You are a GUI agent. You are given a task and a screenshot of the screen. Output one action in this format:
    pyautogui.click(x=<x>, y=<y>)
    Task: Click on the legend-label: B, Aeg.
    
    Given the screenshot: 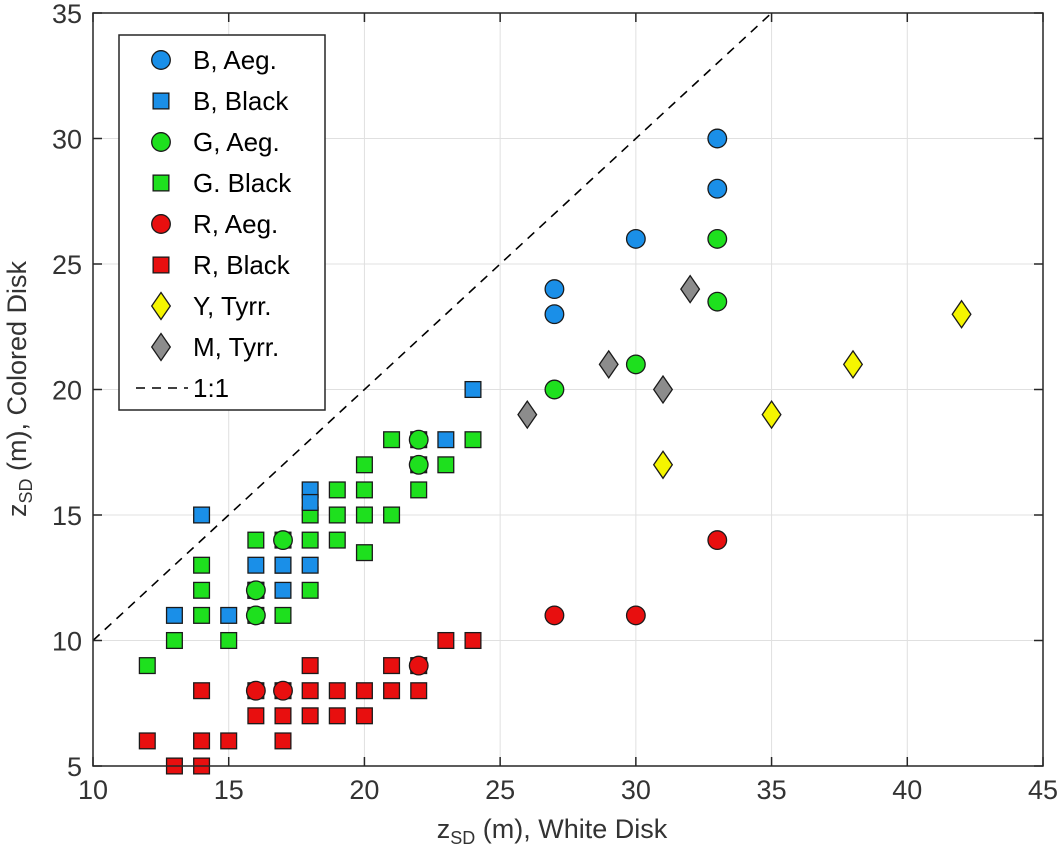 What is the action you would take?
    pyautogui.click(x=235, y=60)
    